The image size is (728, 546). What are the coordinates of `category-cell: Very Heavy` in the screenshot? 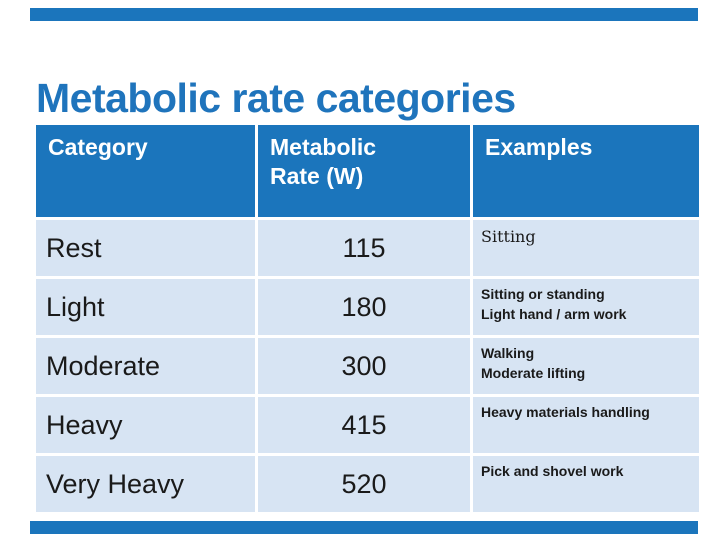 It's located at (145, 484).